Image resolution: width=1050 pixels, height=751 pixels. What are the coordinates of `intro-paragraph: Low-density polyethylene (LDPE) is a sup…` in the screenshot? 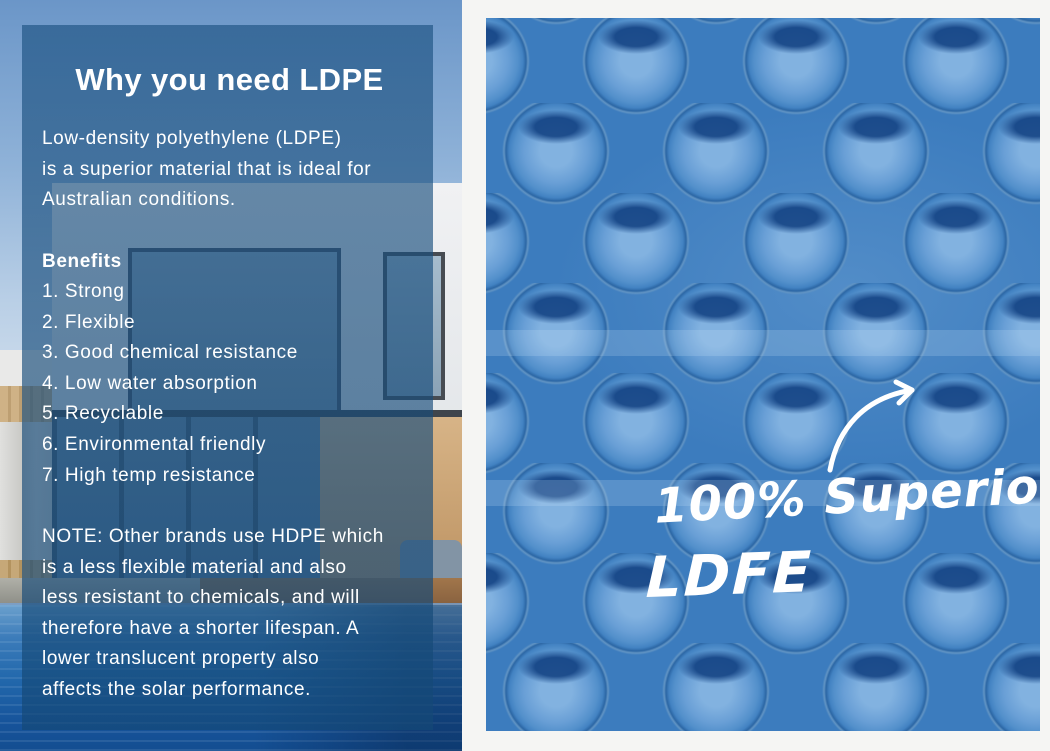 It's located at (229, 170).